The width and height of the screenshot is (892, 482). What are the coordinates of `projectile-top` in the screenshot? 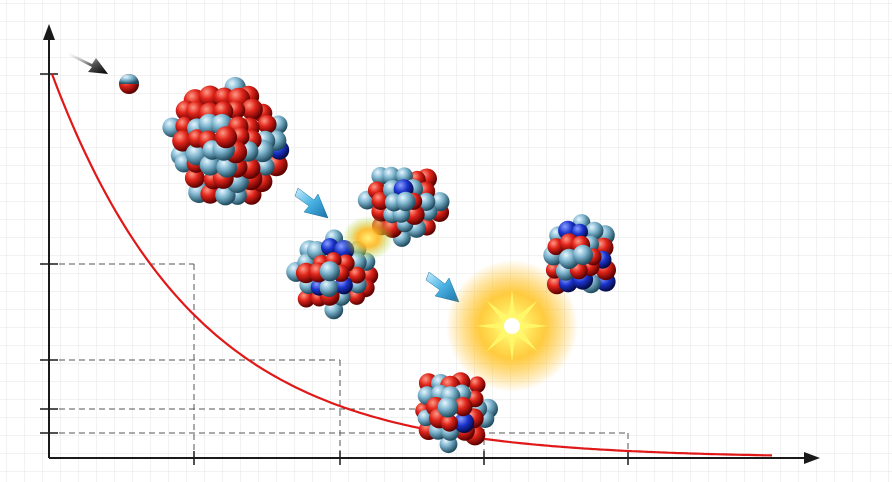 It's located at (129, 79).